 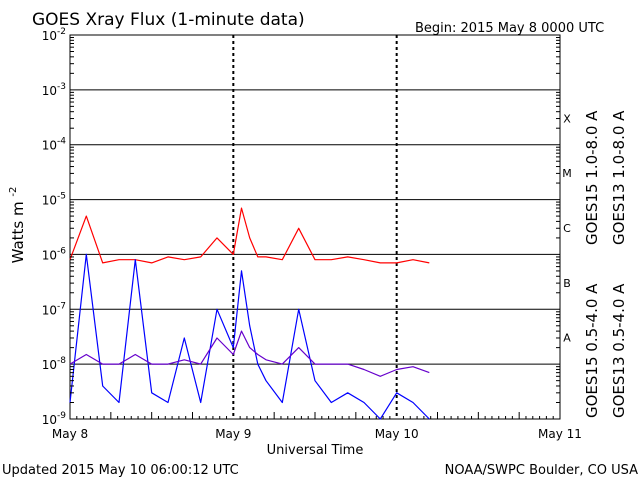 I want to click on y-axis-label-exponent: -2, so click(x=13, y=192).